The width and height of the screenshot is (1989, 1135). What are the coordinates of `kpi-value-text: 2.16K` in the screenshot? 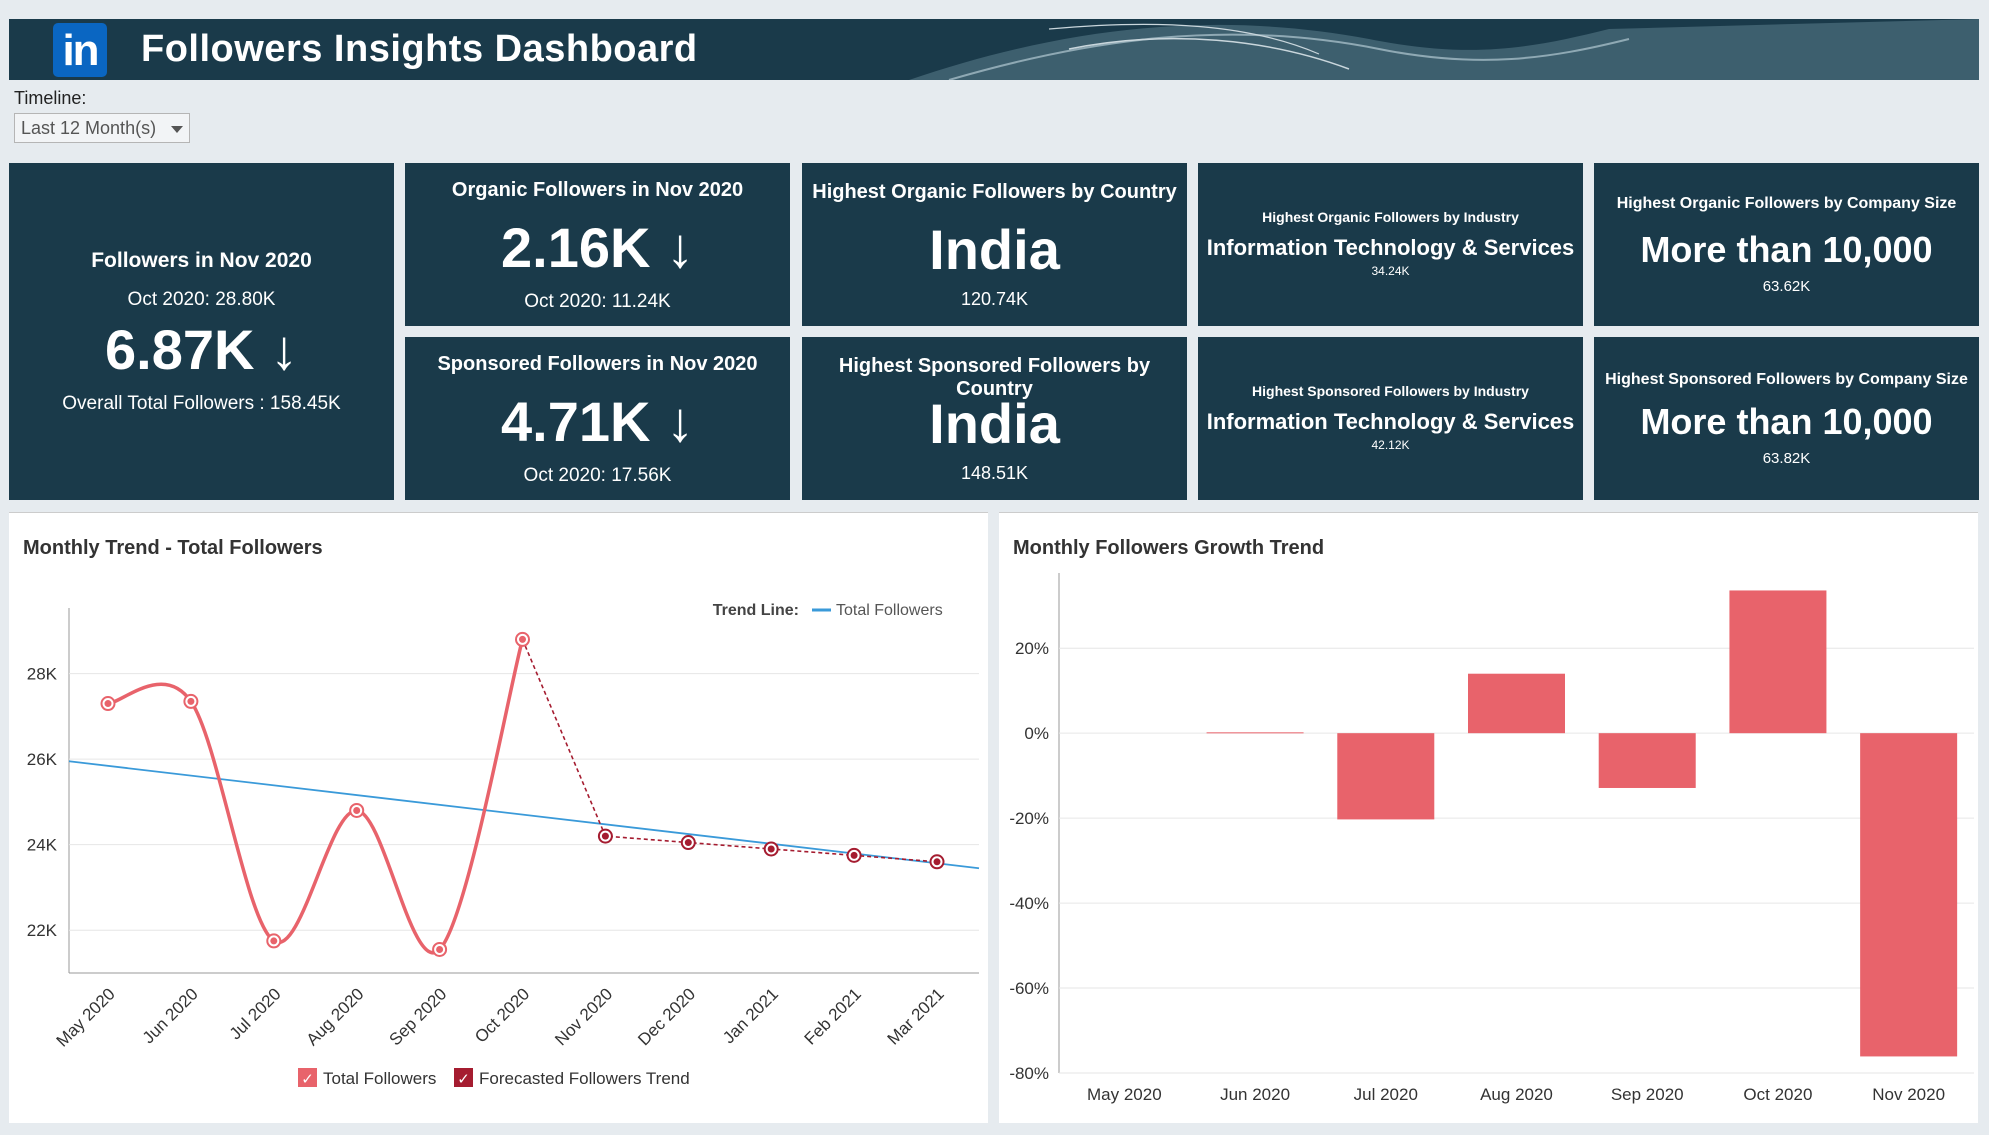 It's located at (576, 247).